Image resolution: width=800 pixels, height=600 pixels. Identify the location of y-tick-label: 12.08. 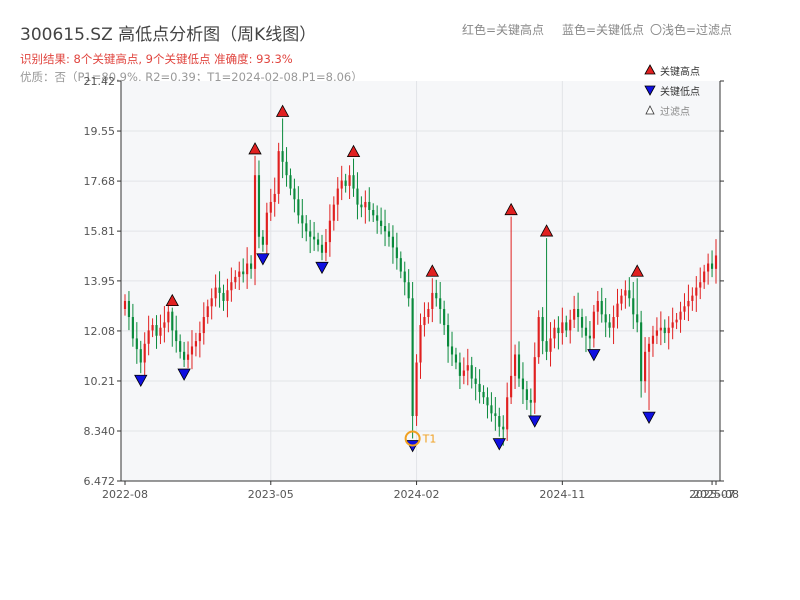
(100, 331).